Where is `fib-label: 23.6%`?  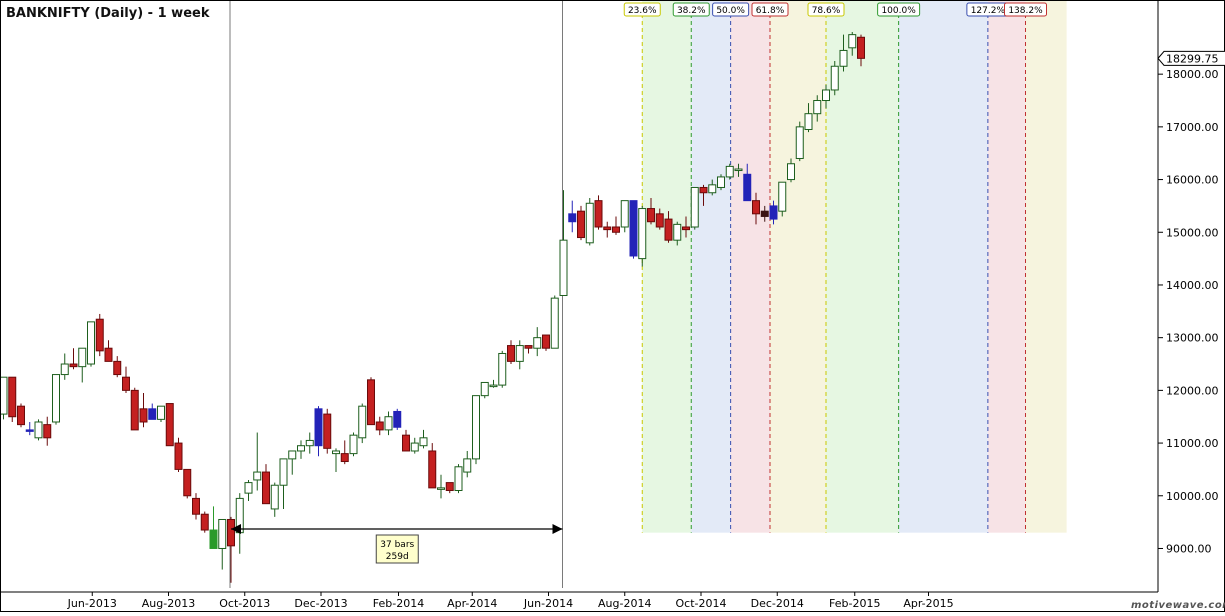 fib-label: 23.6% is located at coordinates (642, 11).